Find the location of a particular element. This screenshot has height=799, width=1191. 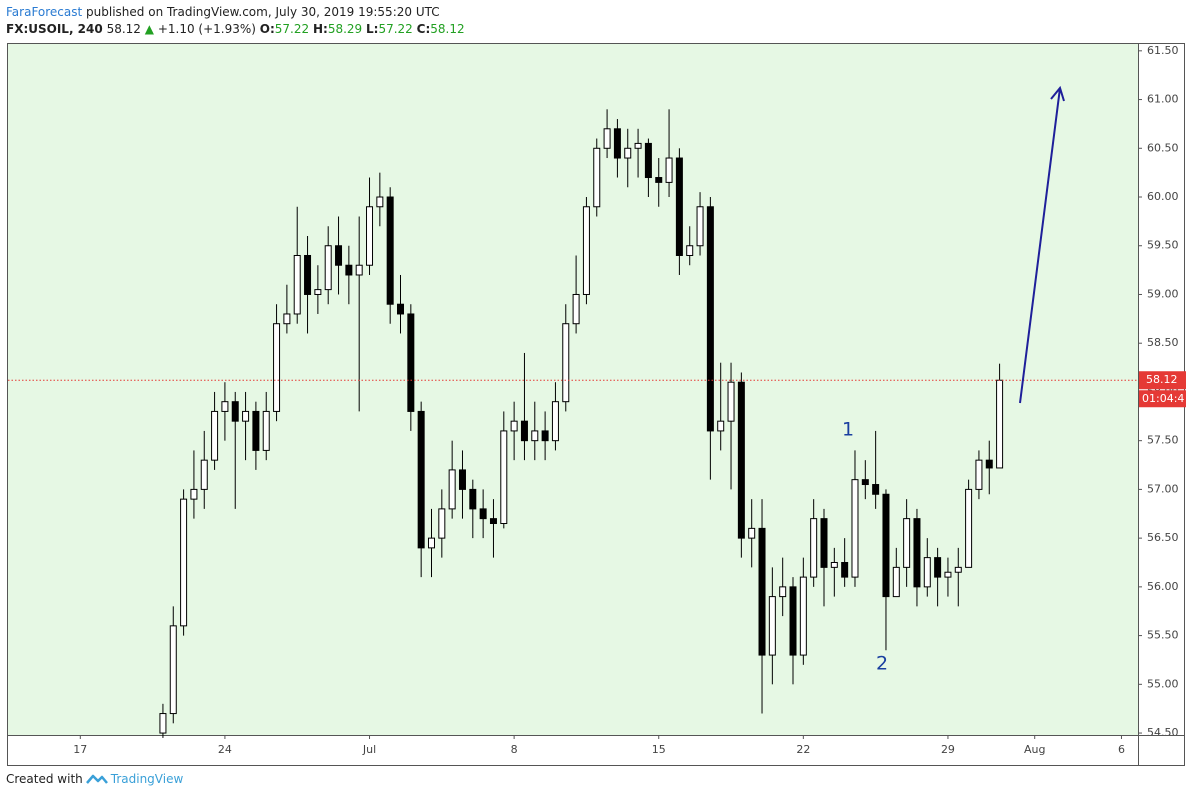

x-tick-label: Jul is located at coordinates (369, 749).